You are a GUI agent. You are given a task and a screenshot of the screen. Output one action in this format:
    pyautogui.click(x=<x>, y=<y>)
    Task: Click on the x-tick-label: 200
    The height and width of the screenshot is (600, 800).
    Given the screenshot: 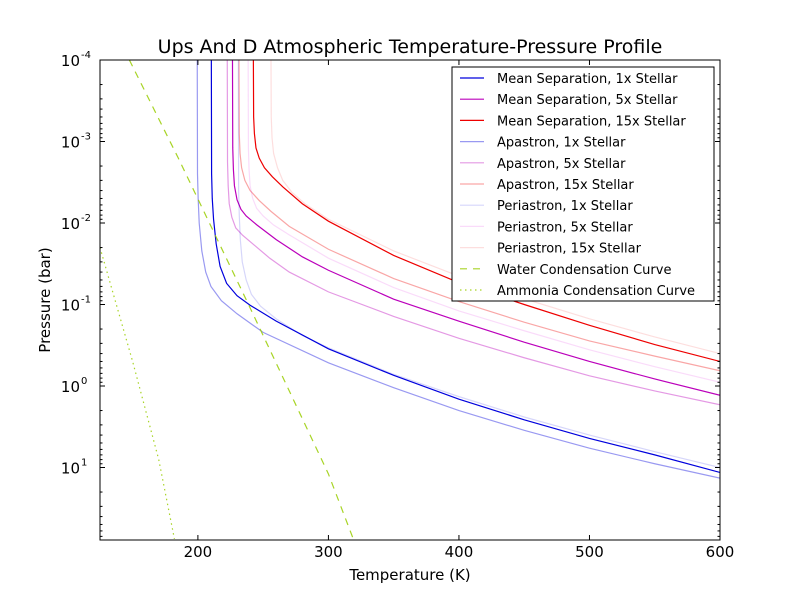 What is the action you would take?
    pyautogui.click(x=198, y=552)
    